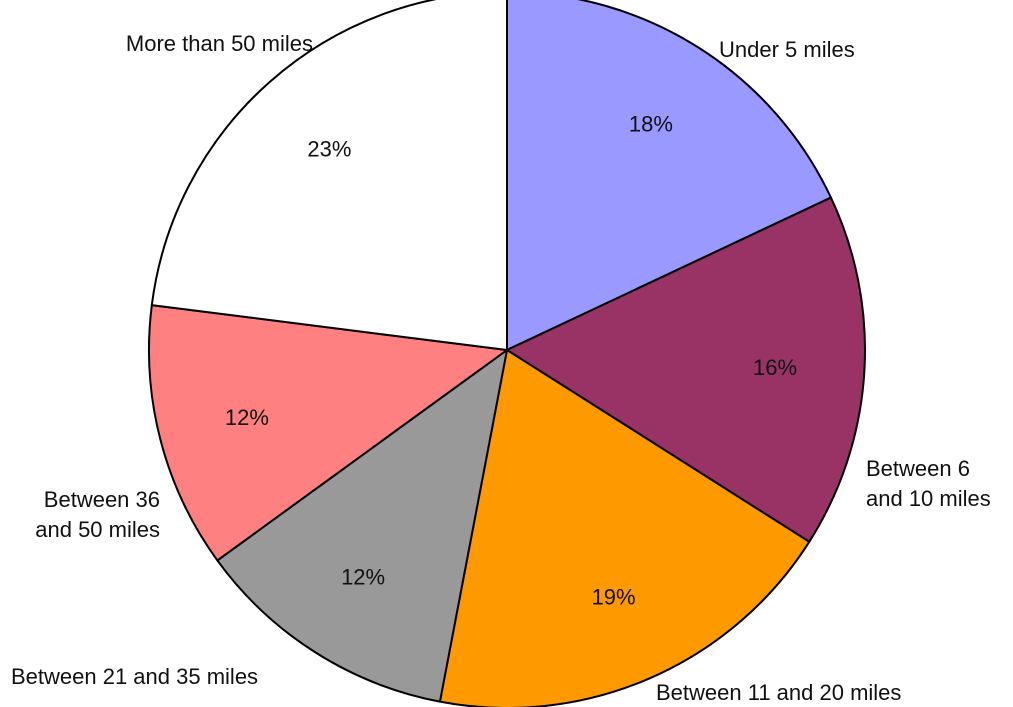 The width and height of the screenshot is (1013, 707). Describe the element at coordinates (102, 499) in the screenshot. I see `slice-label-line: Between 36` at that location.